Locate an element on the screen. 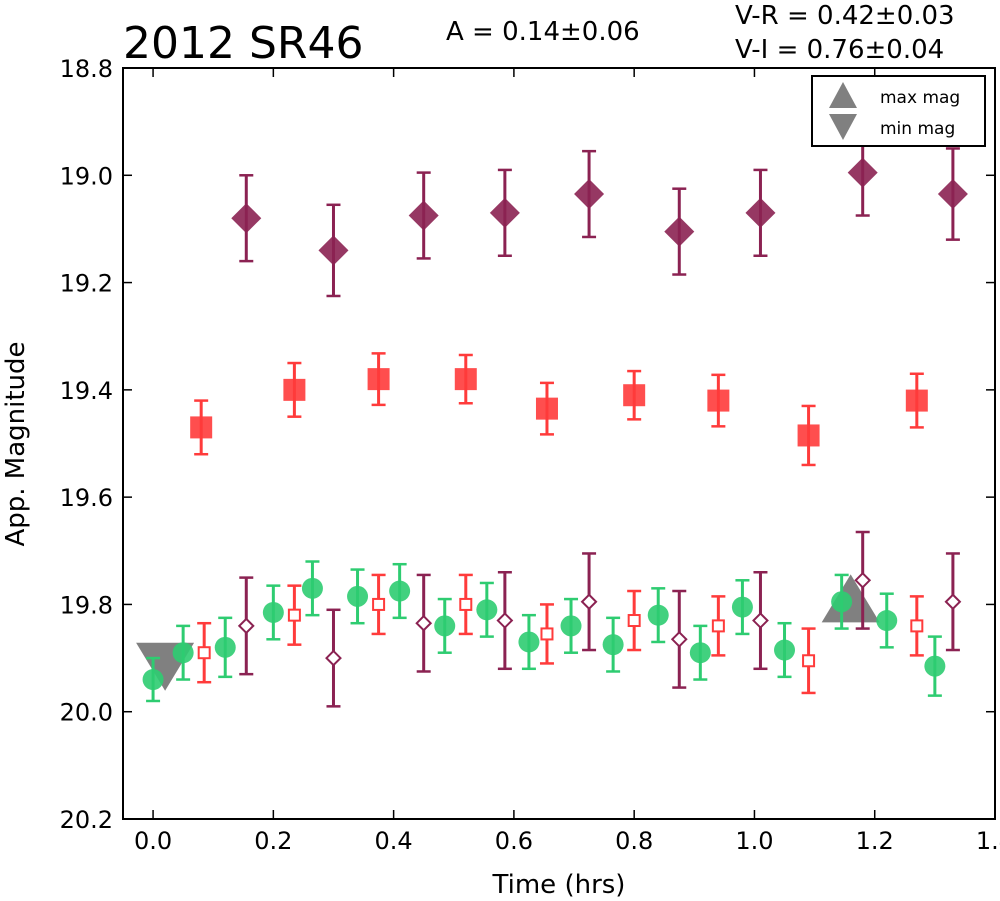 This screenshot has width=1000, height=901. y-tick-label: 20.2 is located at coordinates (86, 820).